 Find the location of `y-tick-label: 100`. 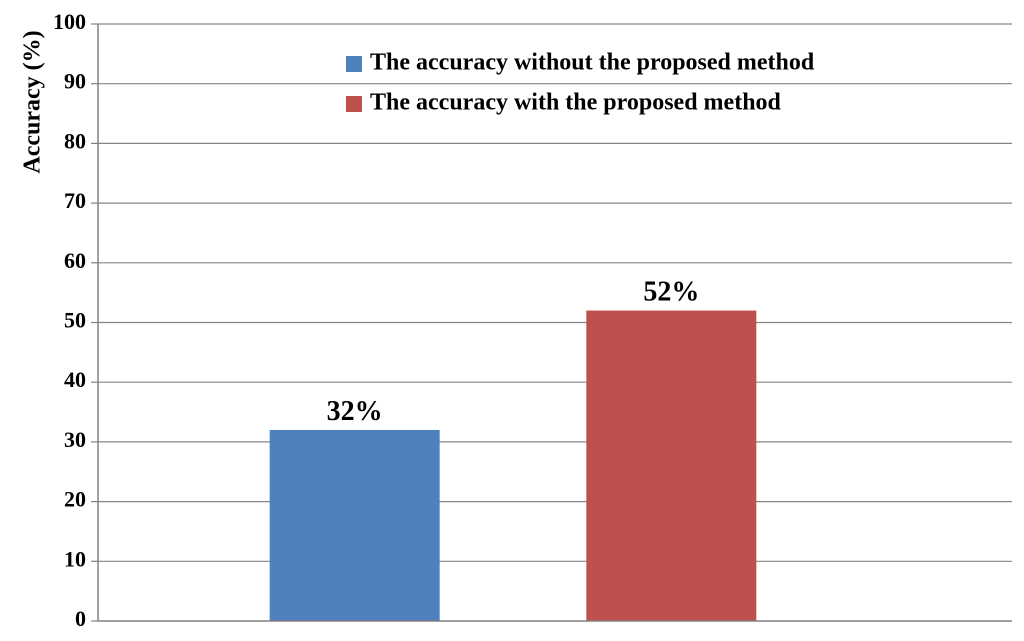

y-tick-label: 100 is located at coordinates (69, 21).